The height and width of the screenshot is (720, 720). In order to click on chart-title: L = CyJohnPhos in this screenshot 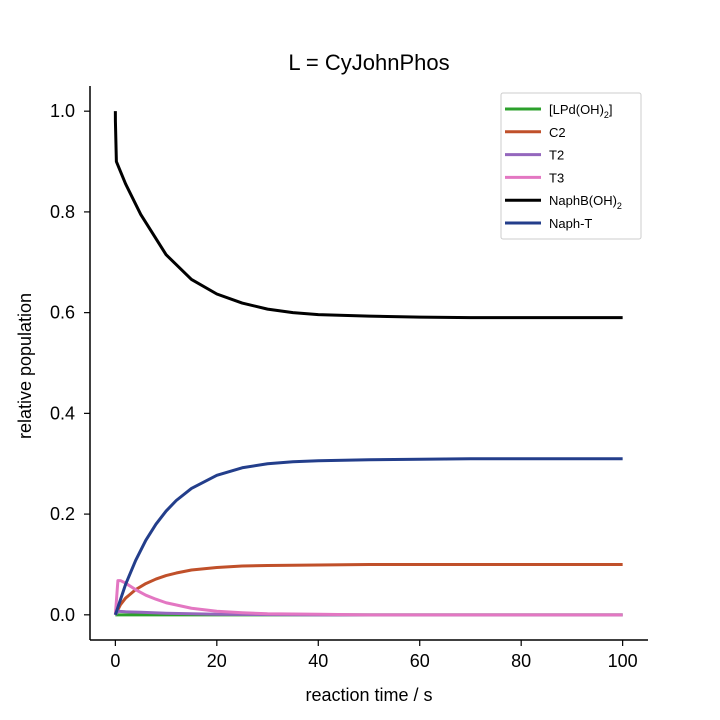, I will do `click(368, 62)`.